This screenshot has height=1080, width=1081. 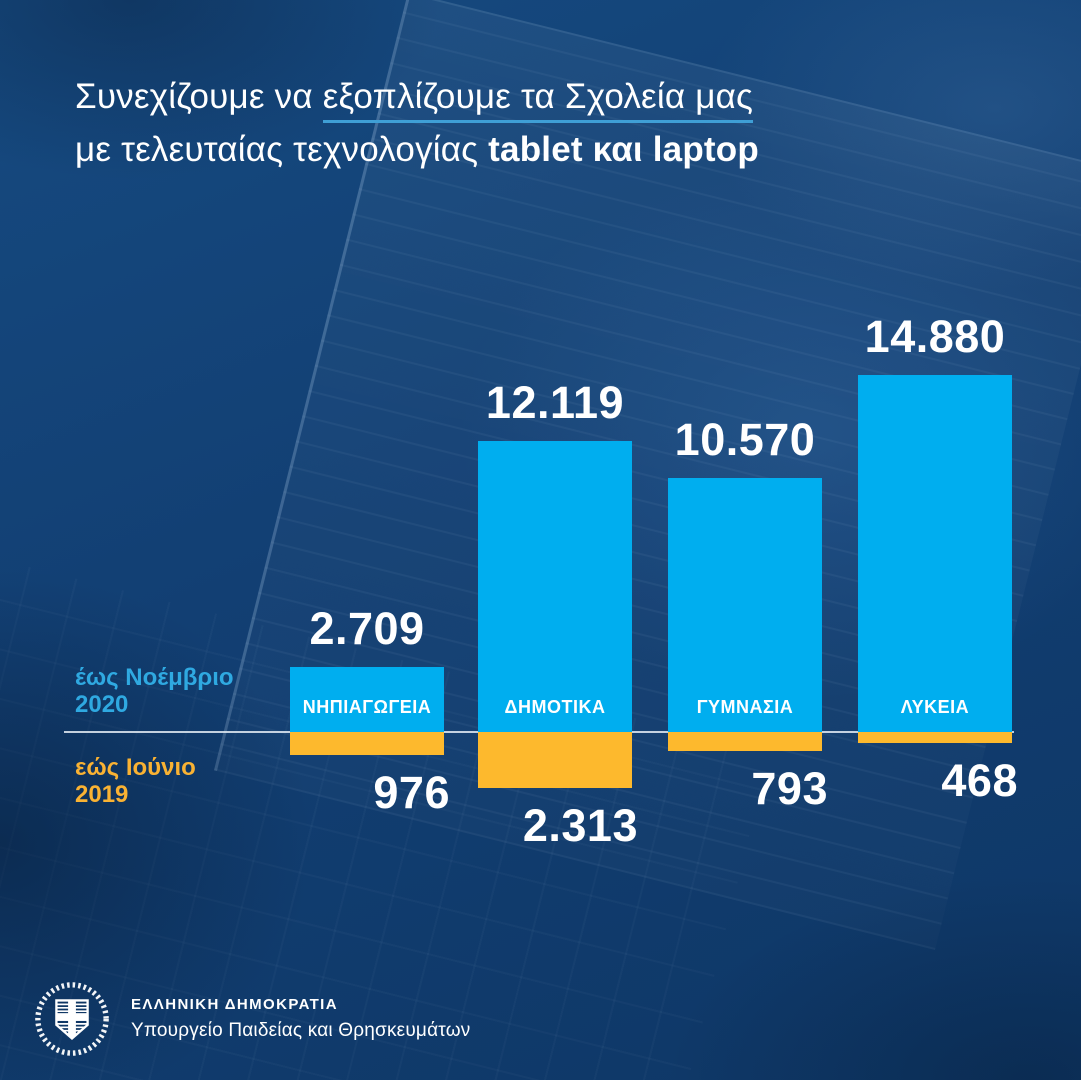 I want to click on bar-2020: ΓΥΜΝΑΣΙΑ, so click(x=745, y=605).